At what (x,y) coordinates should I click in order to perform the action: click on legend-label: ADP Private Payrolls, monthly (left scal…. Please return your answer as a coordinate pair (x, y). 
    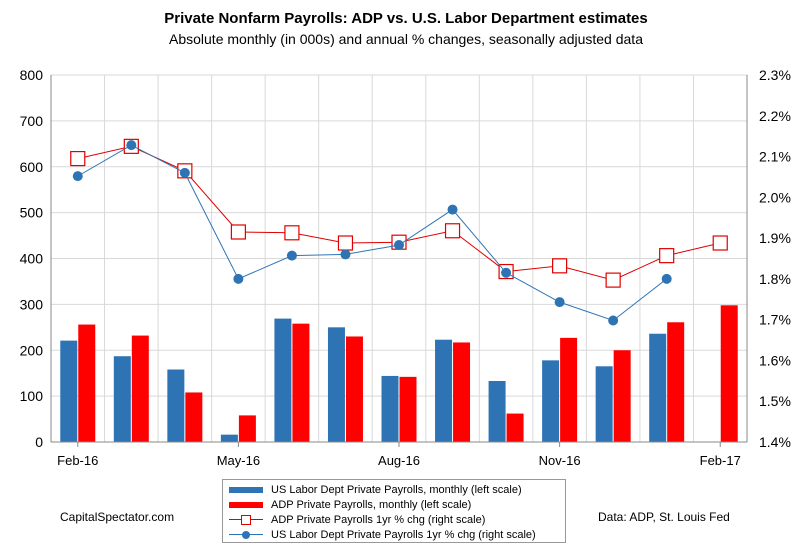
    Looking at the image, I should click on (371, 504).